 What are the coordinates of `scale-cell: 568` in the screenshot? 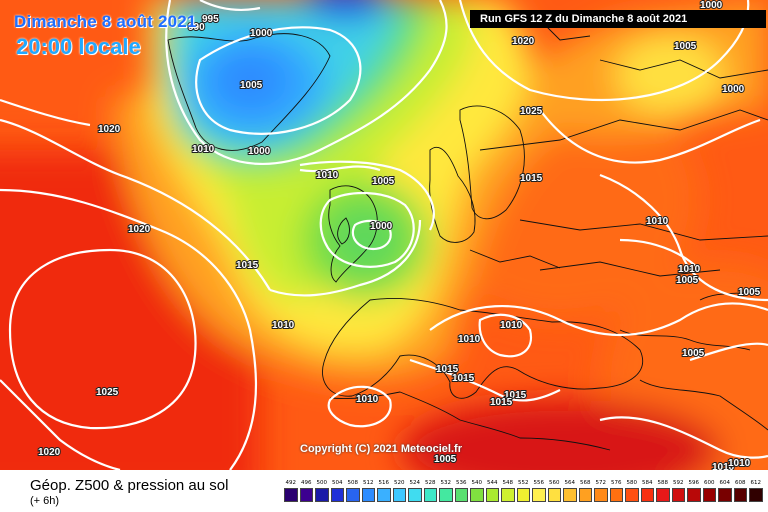 It's located at (586, 491).